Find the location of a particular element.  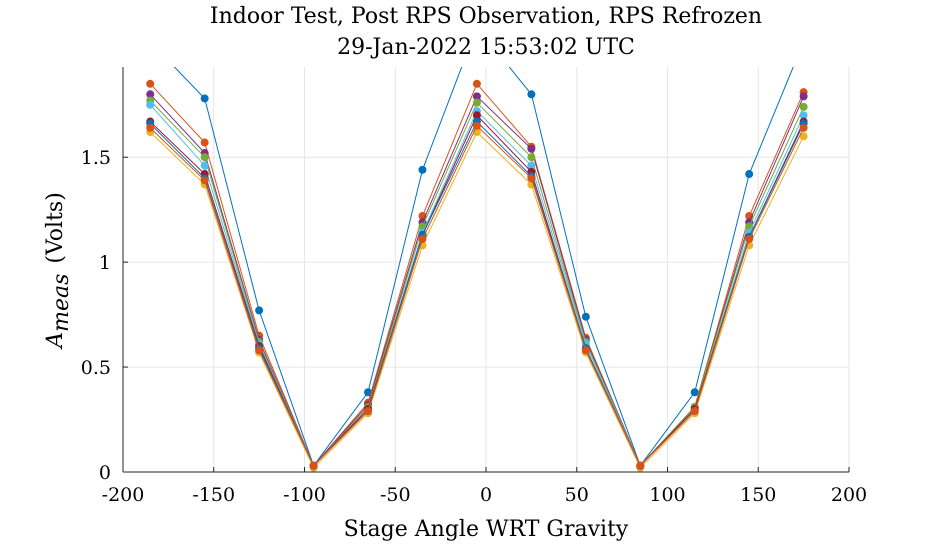

y-axis-label: Ameas (Volts) is located at coordinates (58, 271).